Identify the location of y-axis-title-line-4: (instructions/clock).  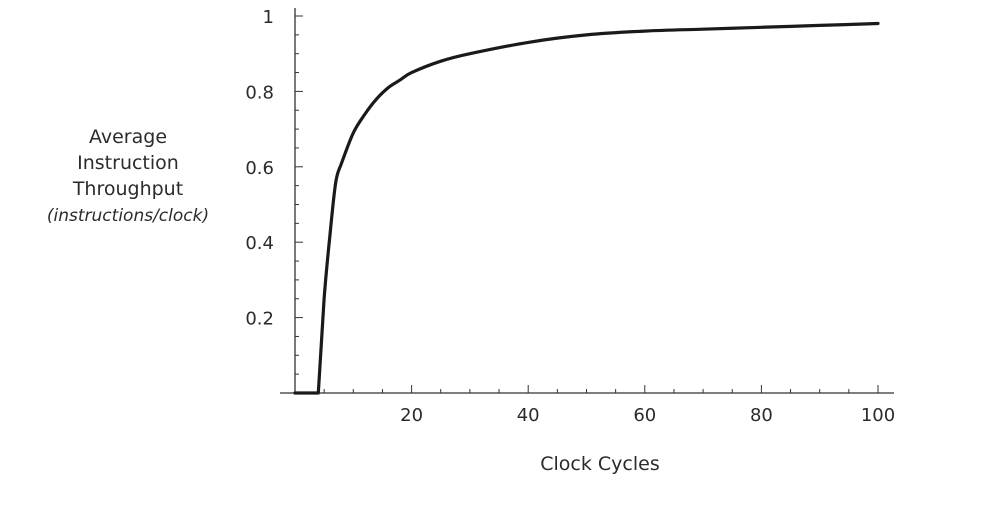
(128, 216).